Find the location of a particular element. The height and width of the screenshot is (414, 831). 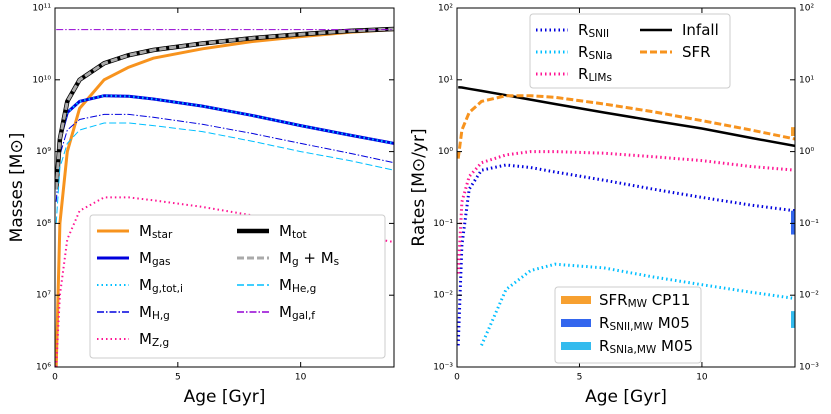

legend-label: SFRMW CP11 is located at coordinates (644, 301).